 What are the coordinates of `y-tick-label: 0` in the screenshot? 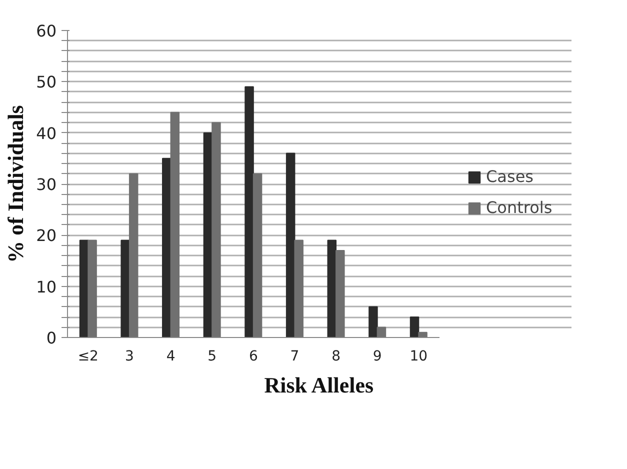 It's located at (51, 338).